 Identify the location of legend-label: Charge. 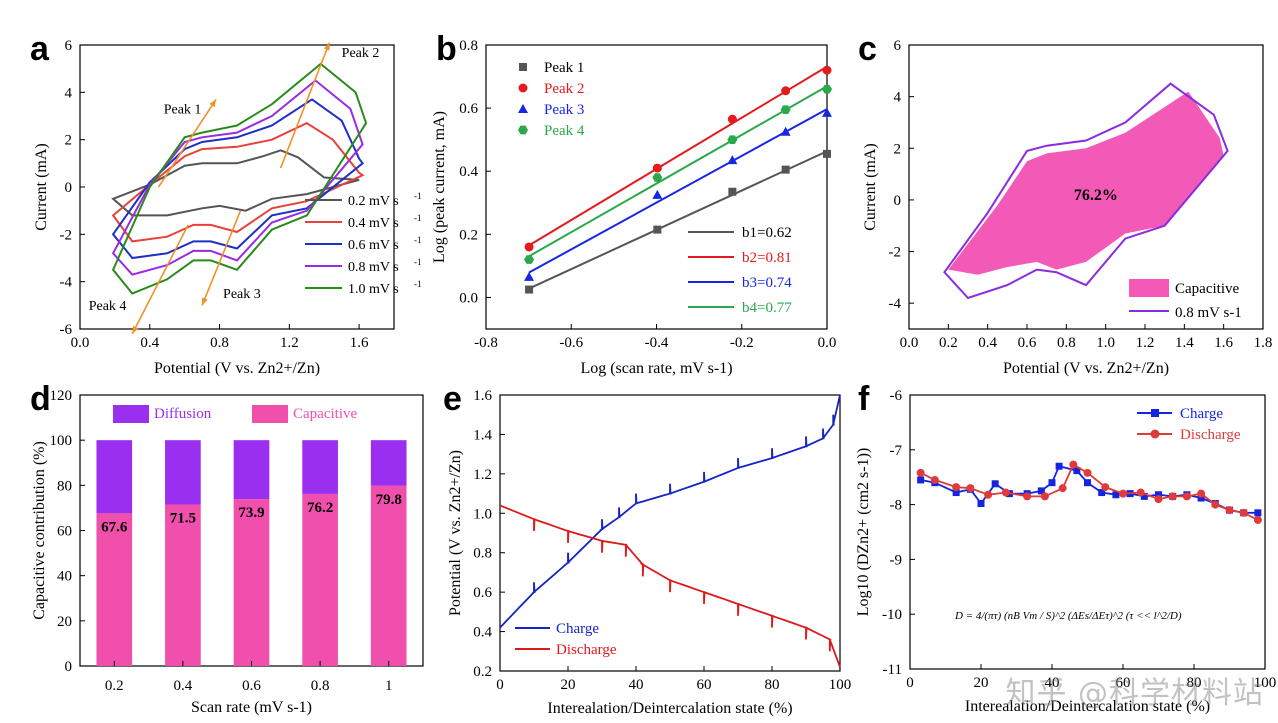
(577, 629).